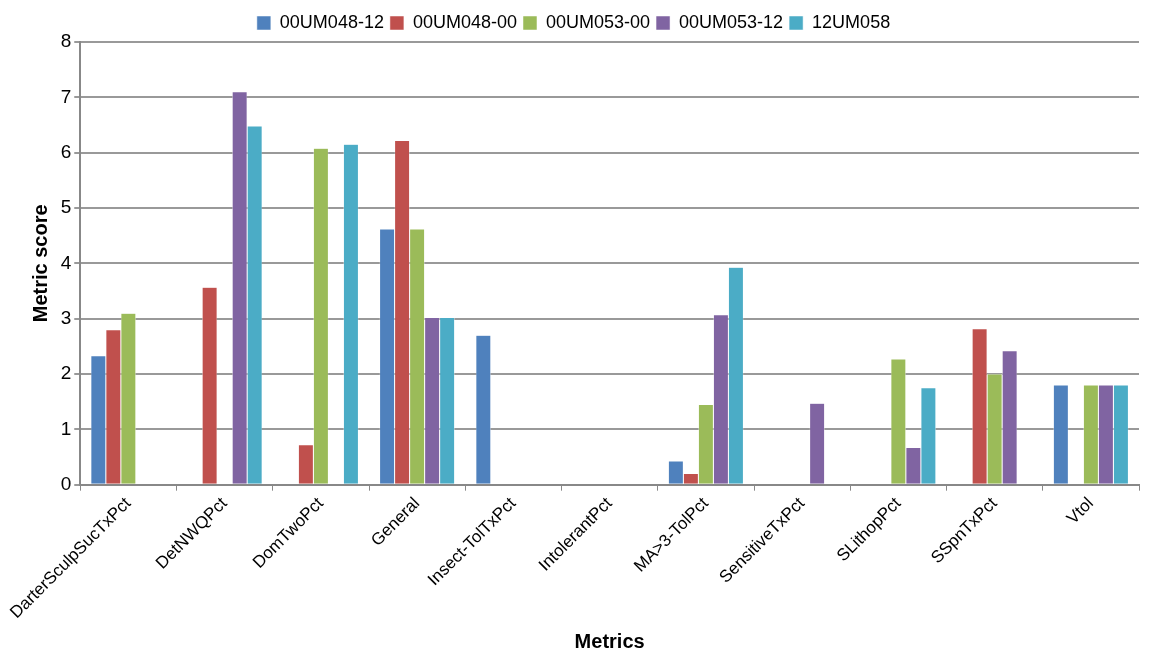 The image size is (1155, 665). I want to click on y-axis-title: Metric score, so click(40, 263).